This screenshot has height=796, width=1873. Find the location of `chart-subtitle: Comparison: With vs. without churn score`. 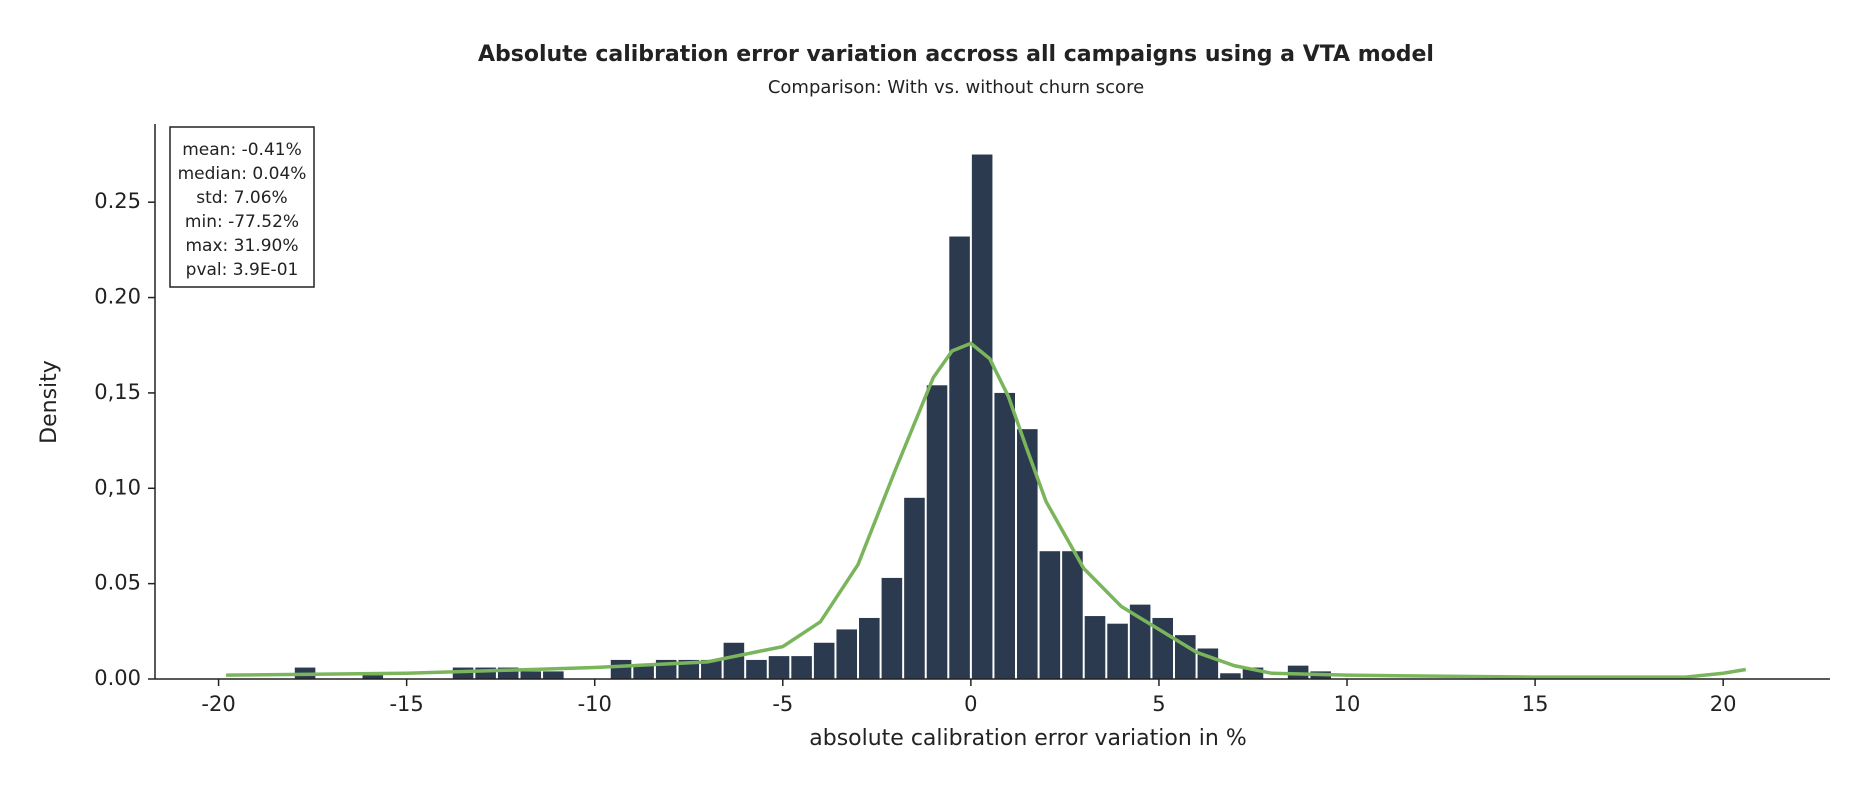

chart-subtitle: Comparison: With vs. without churn score is located at coordinates (956, 87).